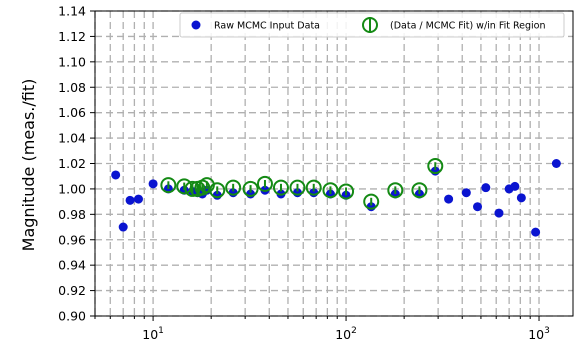 This screenshot has width=587, height=359. I want to click on y-tick-label: 0.94, so click(72, 265).